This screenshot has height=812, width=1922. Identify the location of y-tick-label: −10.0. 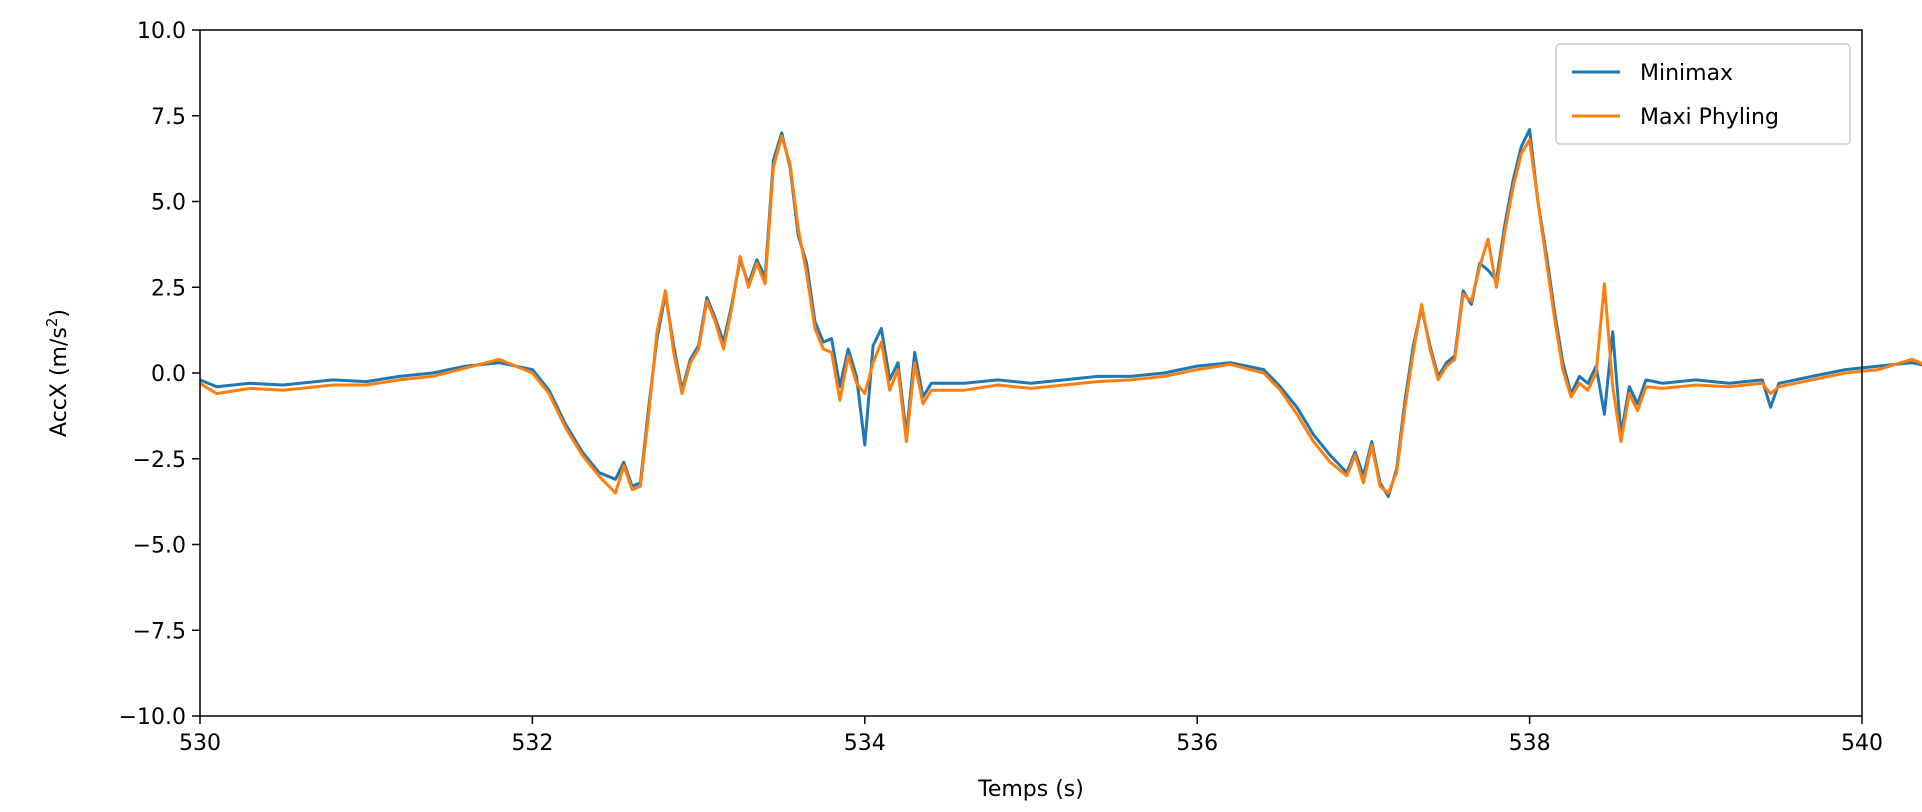
(152, 717).